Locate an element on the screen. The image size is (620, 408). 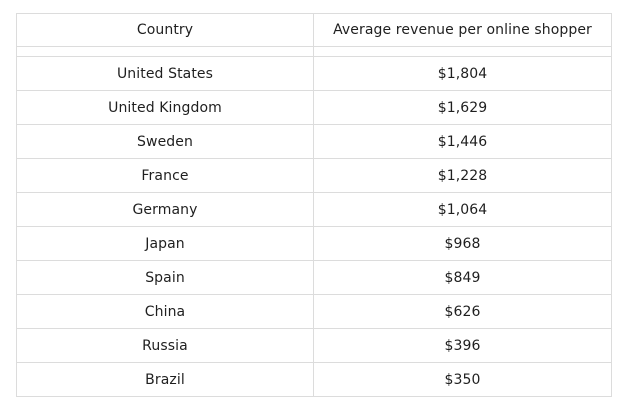
table-row: Russia $396 is located at coordinates (314, 345).